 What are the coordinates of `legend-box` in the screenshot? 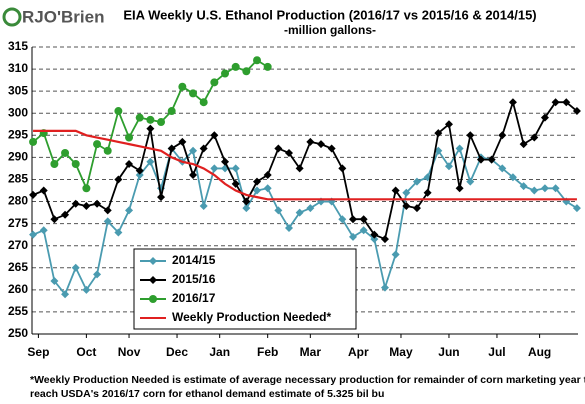 It's located at (245, 289).